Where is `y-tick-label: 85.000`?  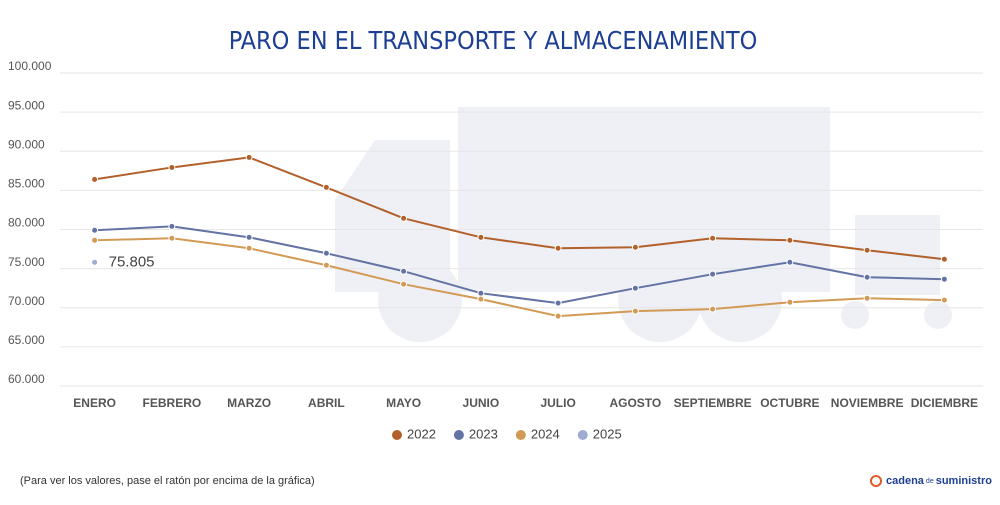
y-tick-label: 85.000 is located at coordinates (26, 184).